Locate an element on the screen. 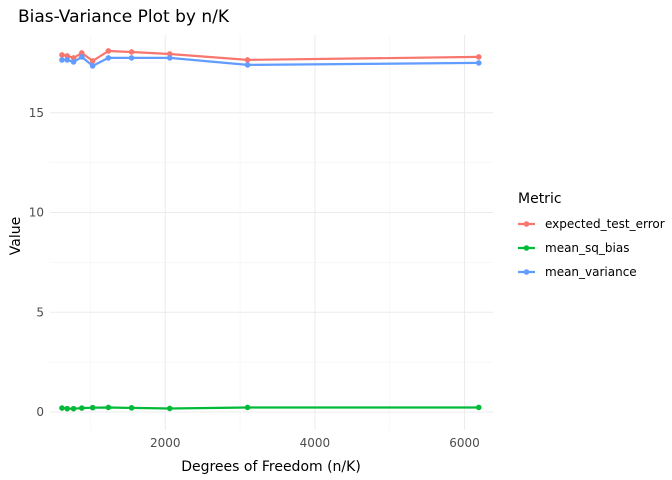 Image resolution: width=672 pixels, height=480 pixels. series-mean-variance is located at coordinates (270, 61).